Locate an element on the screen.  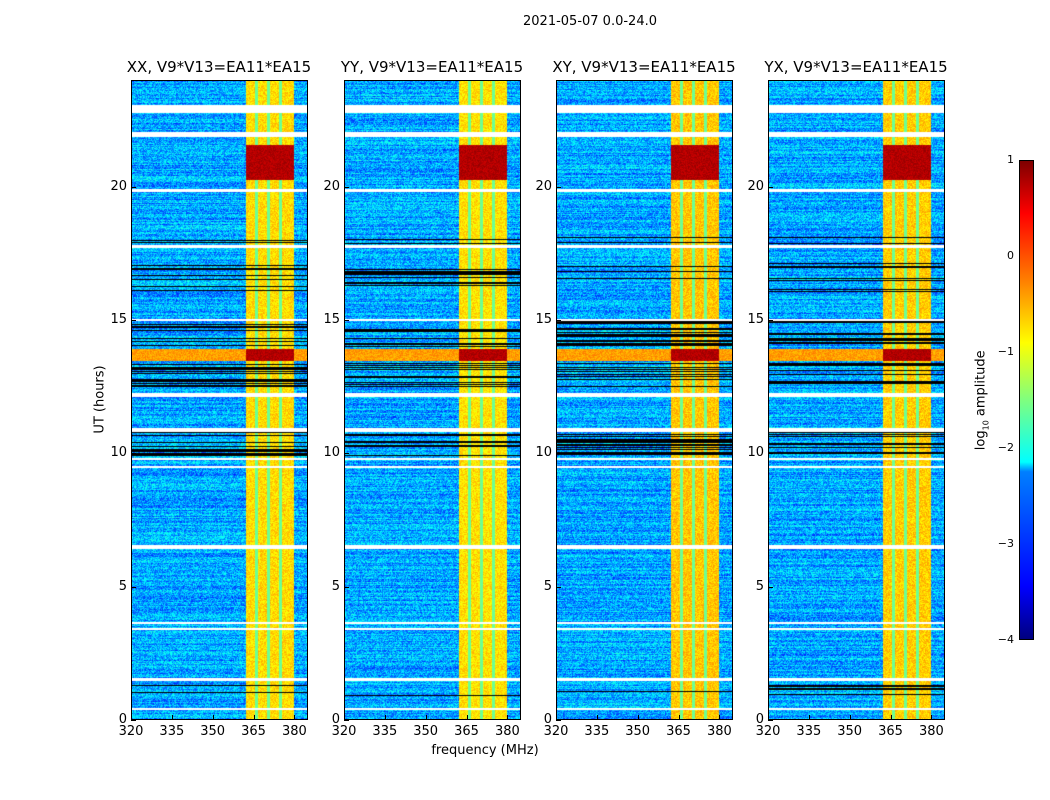
figure-title: 2021-05-07 0.0-24.0 is located at coordinates (590, 21).